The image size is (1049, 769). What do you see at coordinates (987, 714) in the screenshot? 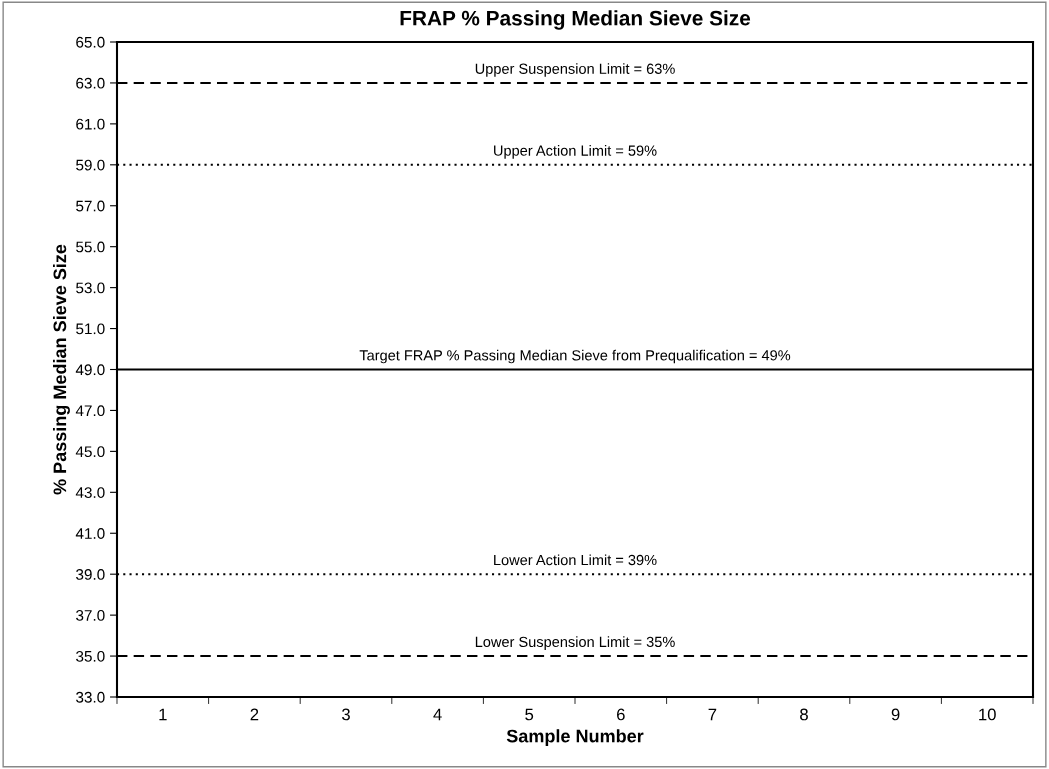
I see `x-tick-label: 10` at bounding box center [987, 714].